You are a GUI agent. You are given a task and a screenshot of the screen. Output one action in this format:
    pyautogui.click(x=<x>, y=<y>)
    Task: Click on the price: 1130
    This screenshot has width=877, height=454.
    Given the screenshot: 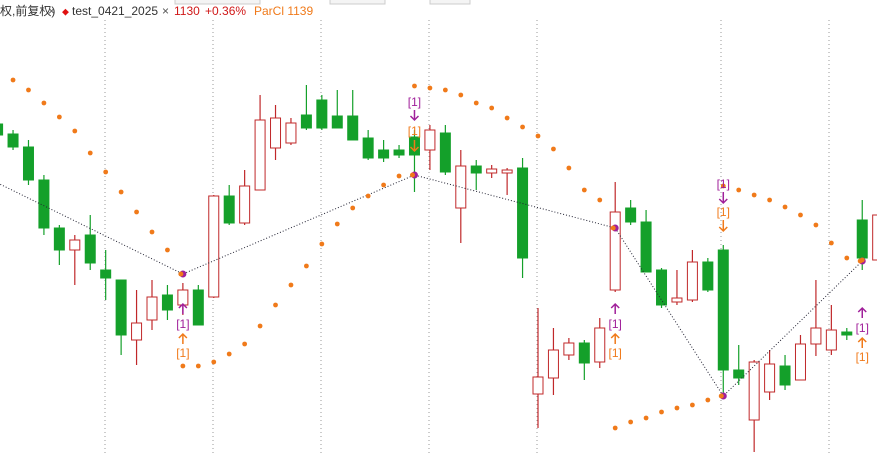 What is the action you would take?
    pyautogui.click(x=187, y=11)
    